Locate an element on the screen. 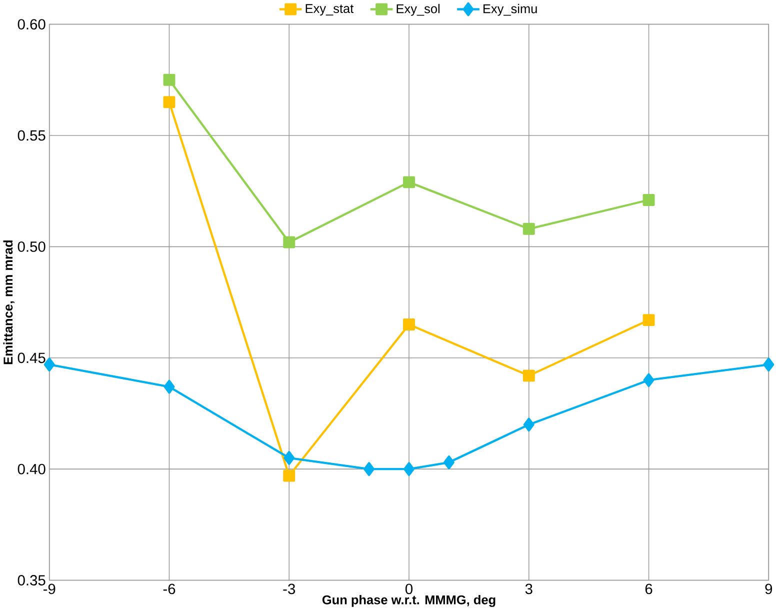 The width and height of the screenshot is (776, 610). y-tick-label: 0.60 is located at coordinates (32, 24).